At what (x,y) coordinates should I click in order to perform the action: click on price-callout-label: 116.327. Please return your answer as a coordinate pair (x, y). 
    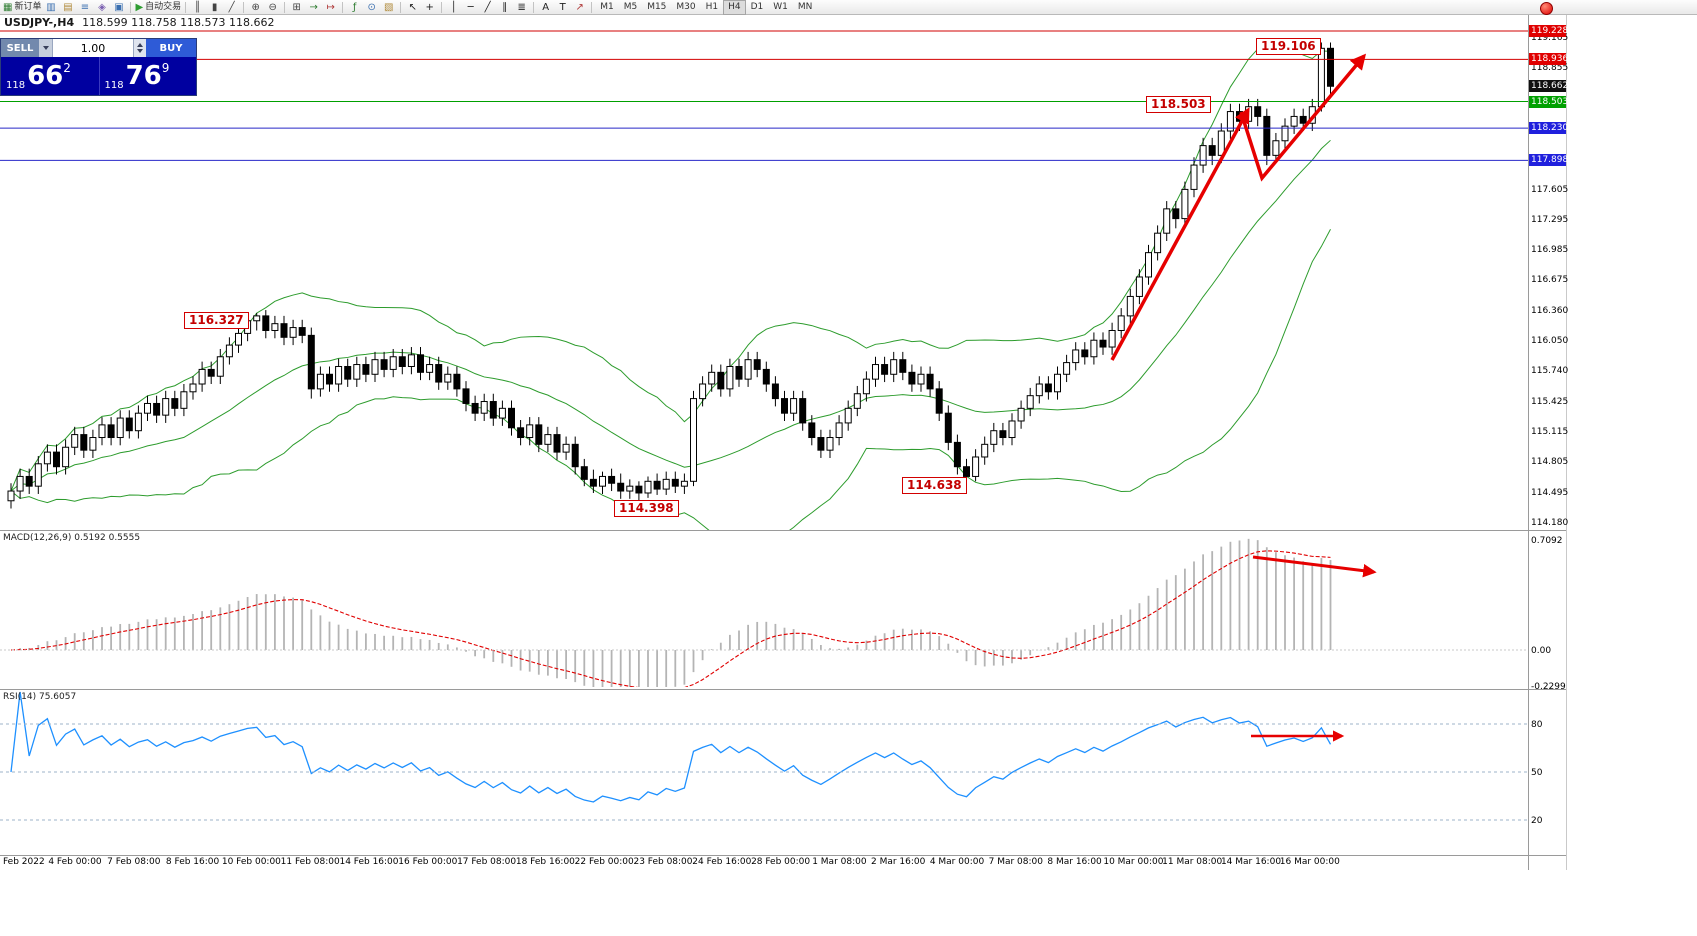
    Looking at the image, I should click on (216, 320).